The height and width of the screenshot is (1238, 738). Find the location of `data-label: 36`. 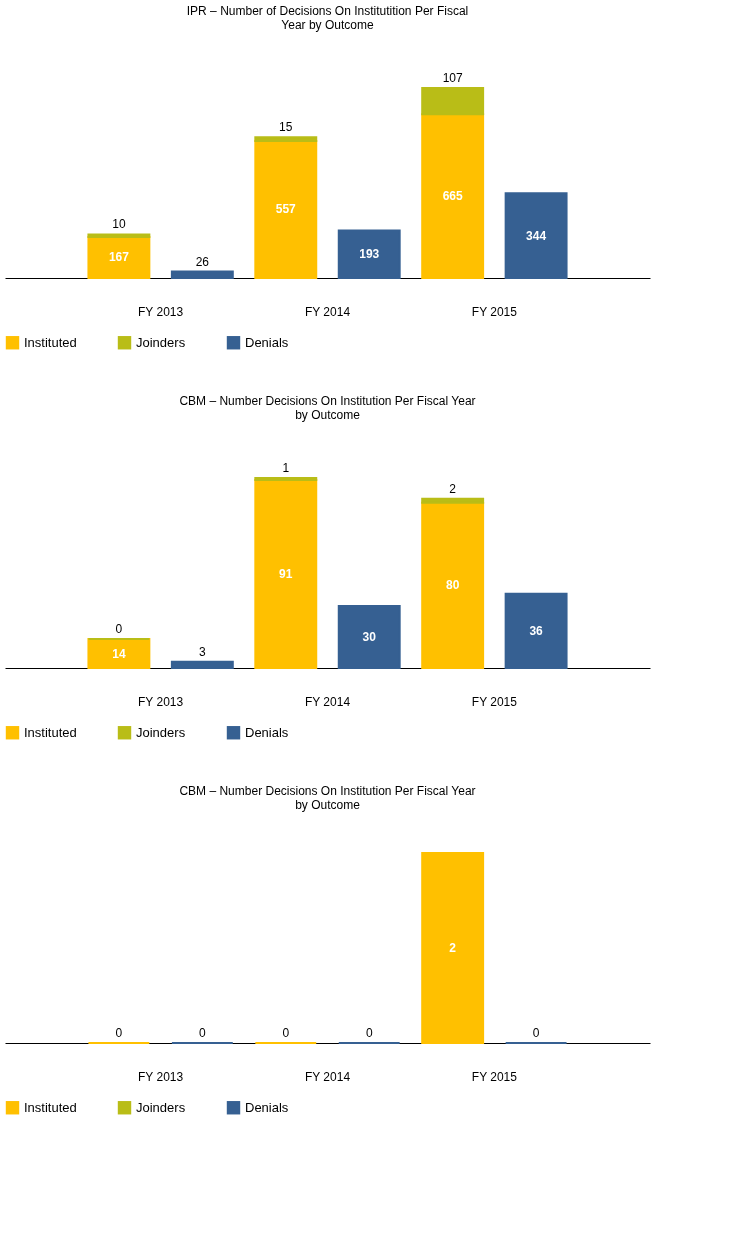

data-label: 36 is located at coordinates (536, 630).